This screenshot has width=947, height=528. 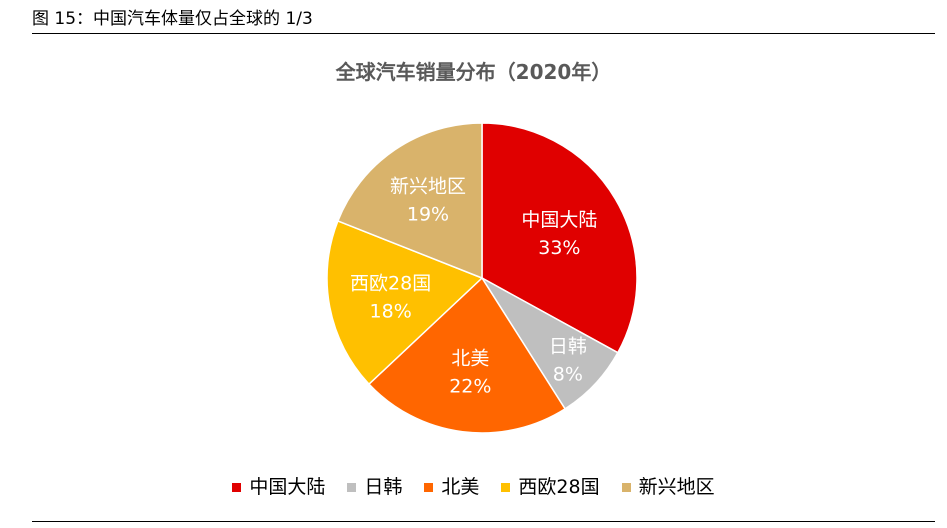 What do you see at coordinates (391, 311) in the screenshot?
I see `slice-value-label: 18%` at bounding box center [391, 311].